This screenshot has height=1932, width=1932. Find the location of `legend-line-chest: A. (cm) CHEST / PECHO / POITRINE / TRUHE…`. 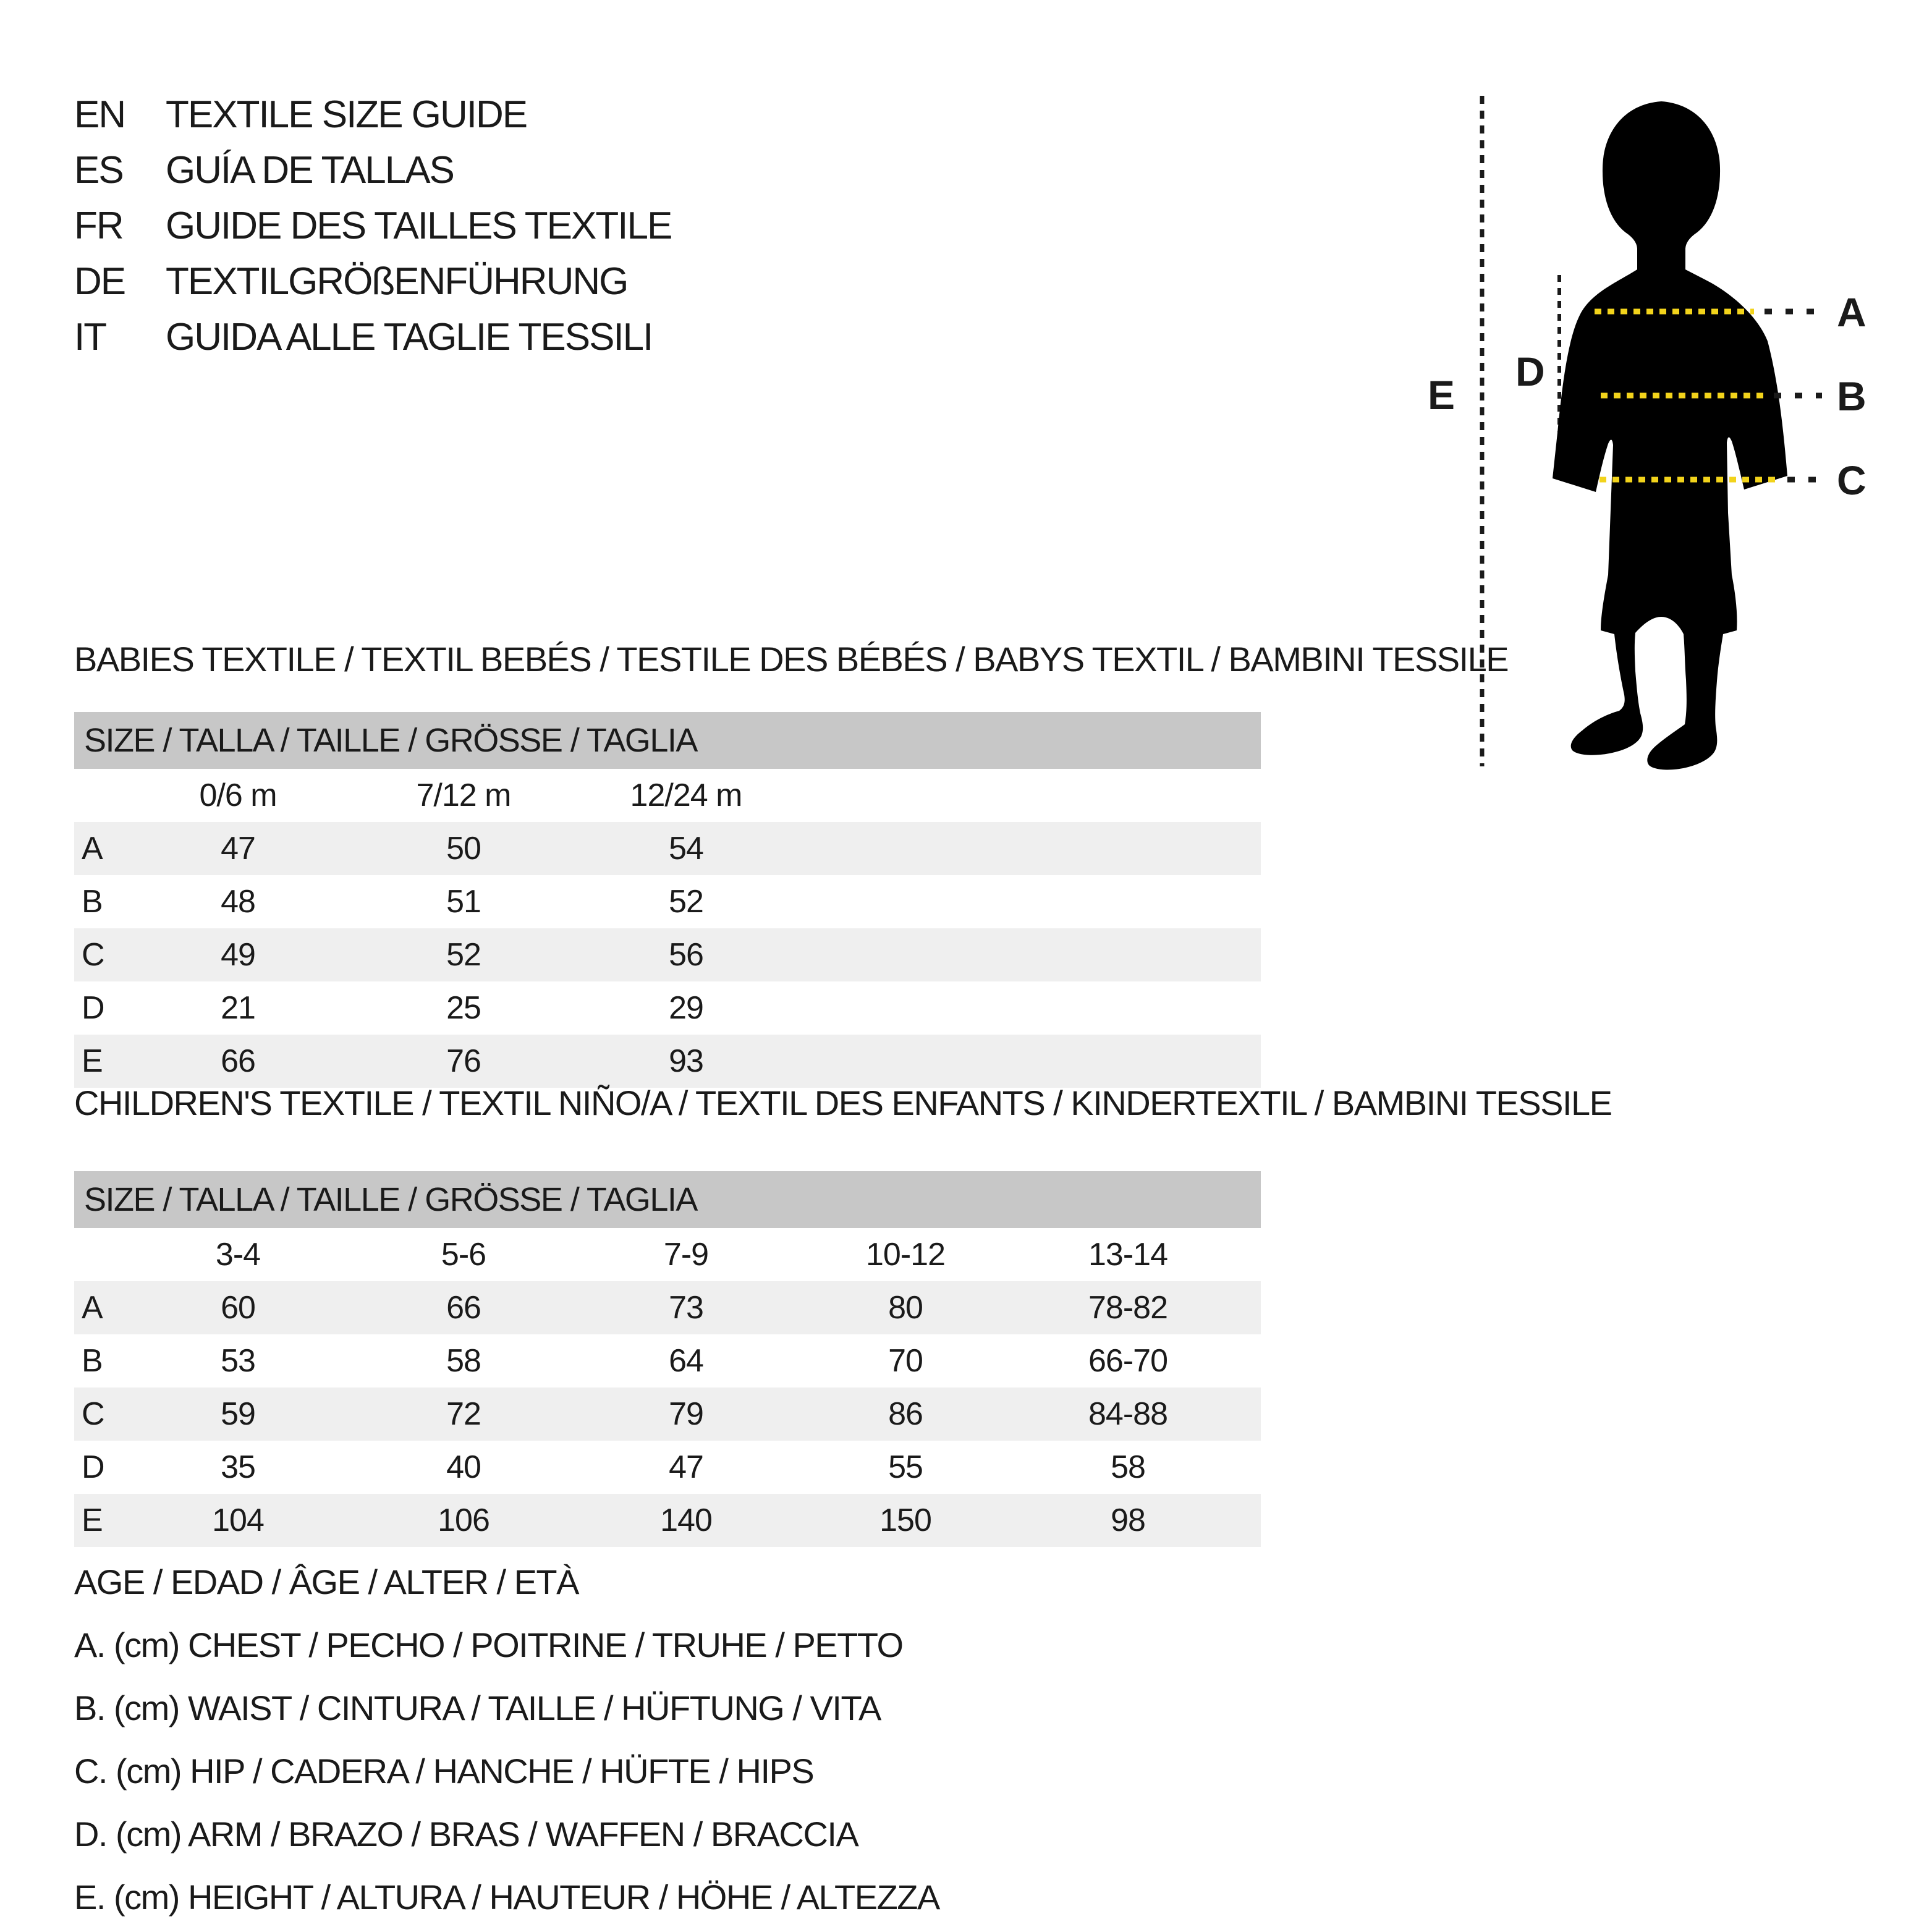

legend-line-chest: A. (cm) CHEST / PECHO / POITRINE / TRUHE… is located at coordinates (489, 1644).